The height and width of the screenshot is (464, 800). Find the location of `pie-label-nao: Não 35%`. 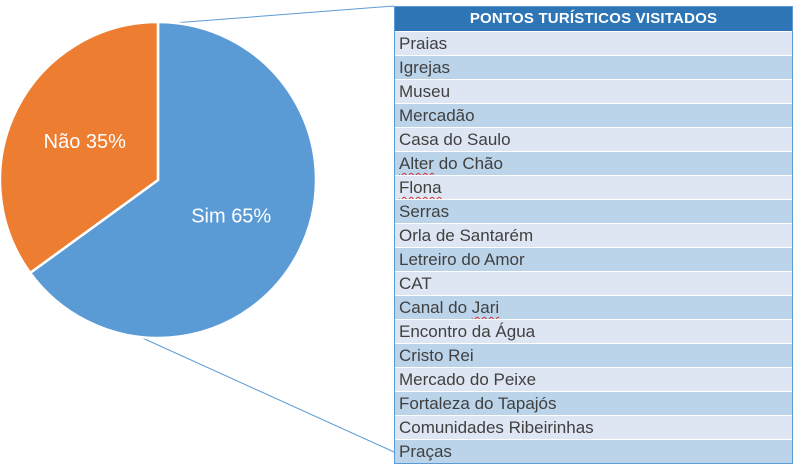

pie-label-nao: Não 35% is located at coordinates (85, 142).